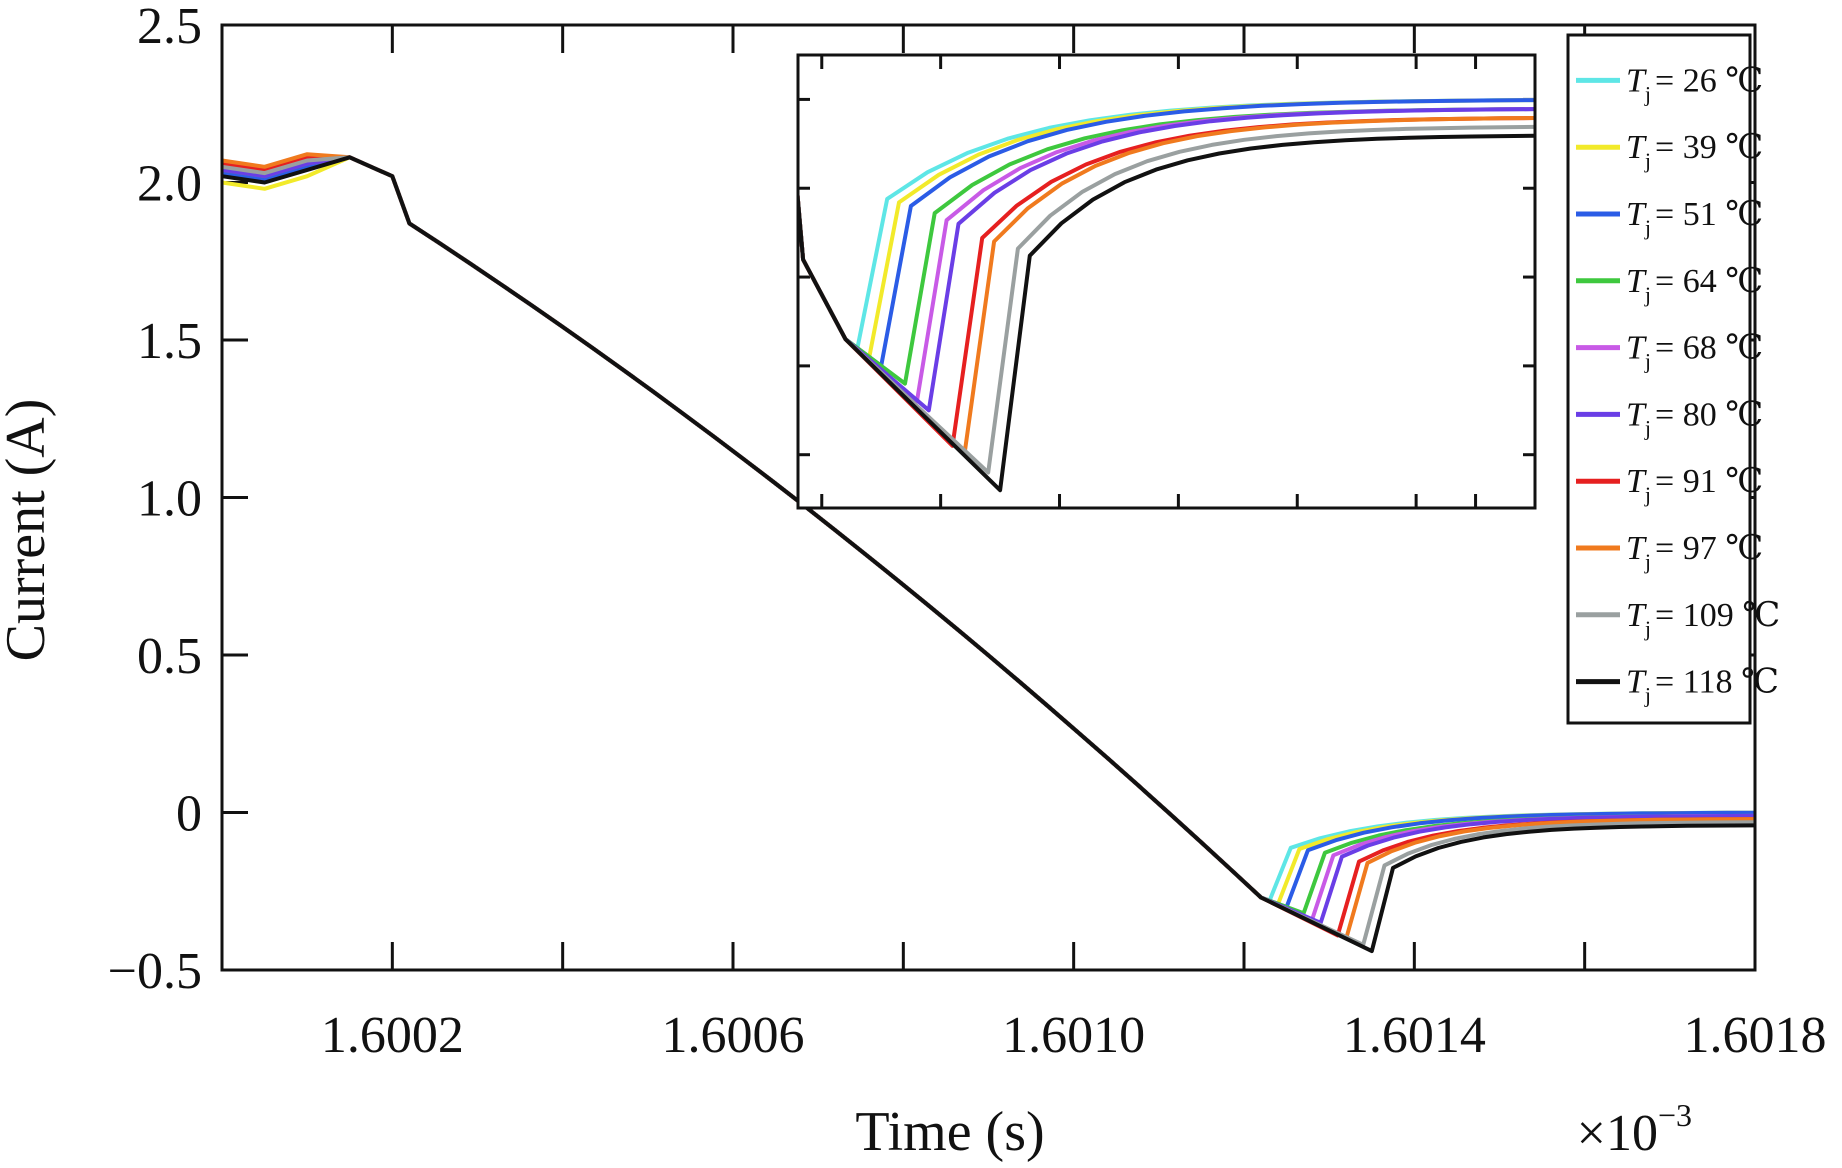  Describe the element at coordinates (1694, 552) in the screenshot. I see `legend-label: Tj = 97 ℃` at that location.